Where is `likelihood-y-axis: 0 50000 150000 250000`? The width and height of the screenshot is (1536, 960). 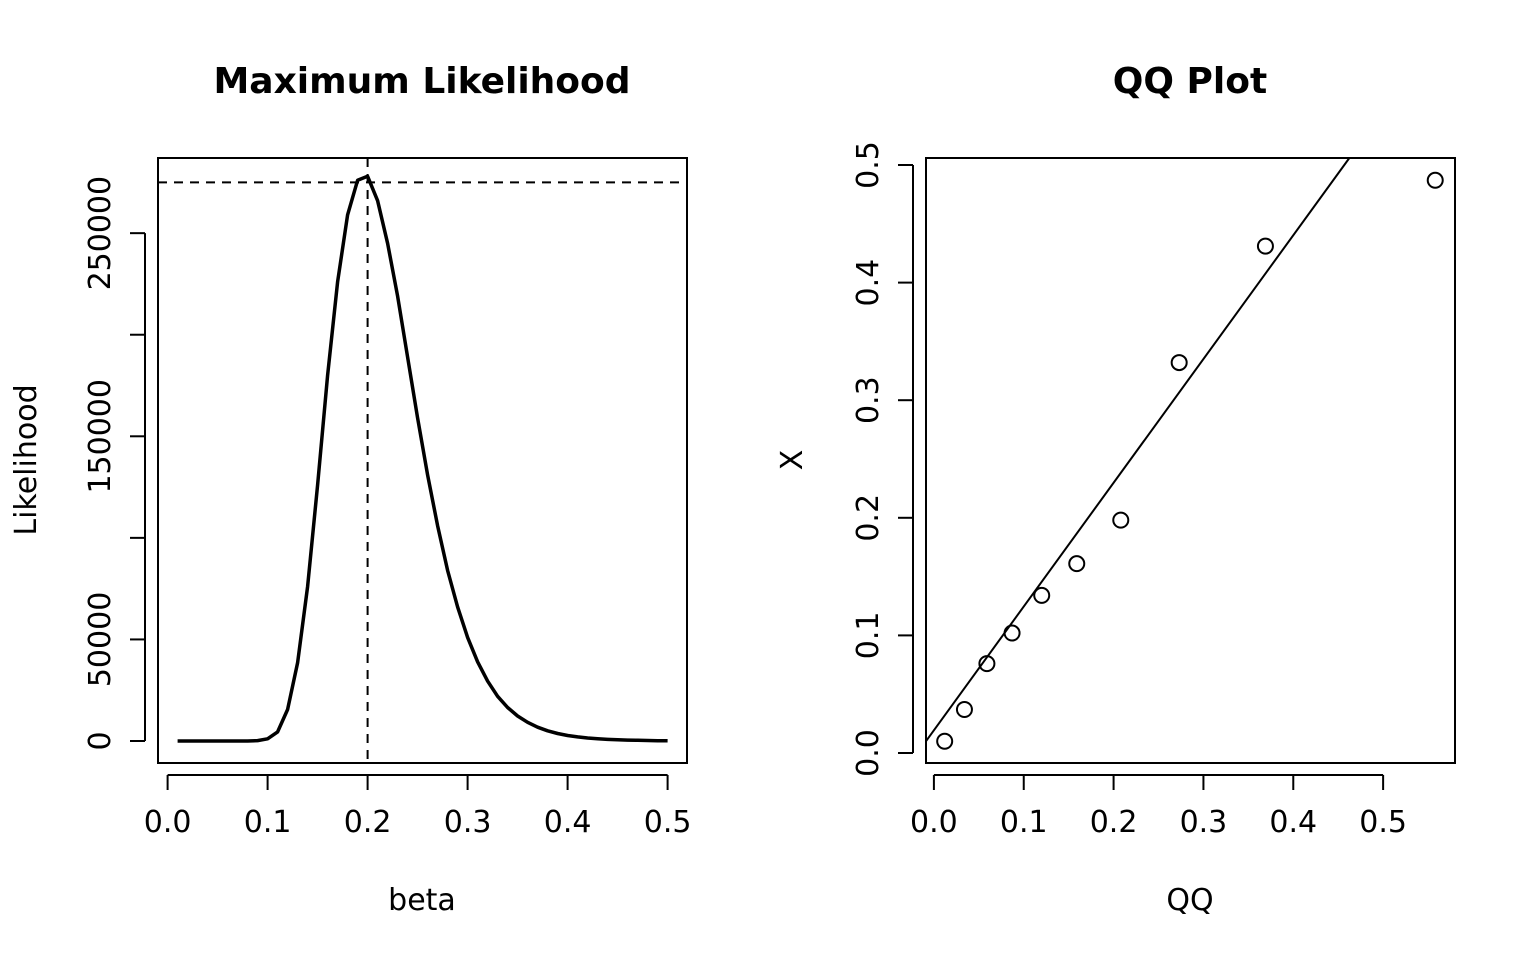 likelihood-y-axis: 0 50000 150000 250000 is located at coordinates (114, 463).